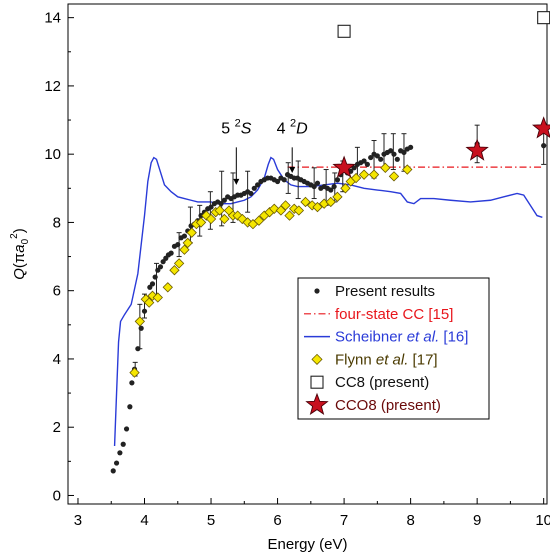 This screenshot has width=550, height=554. What do you see at coordinates (382, 382) in the screenshot?
I see `legend-label: CC8 (present)` at bounding box center [382, 382].